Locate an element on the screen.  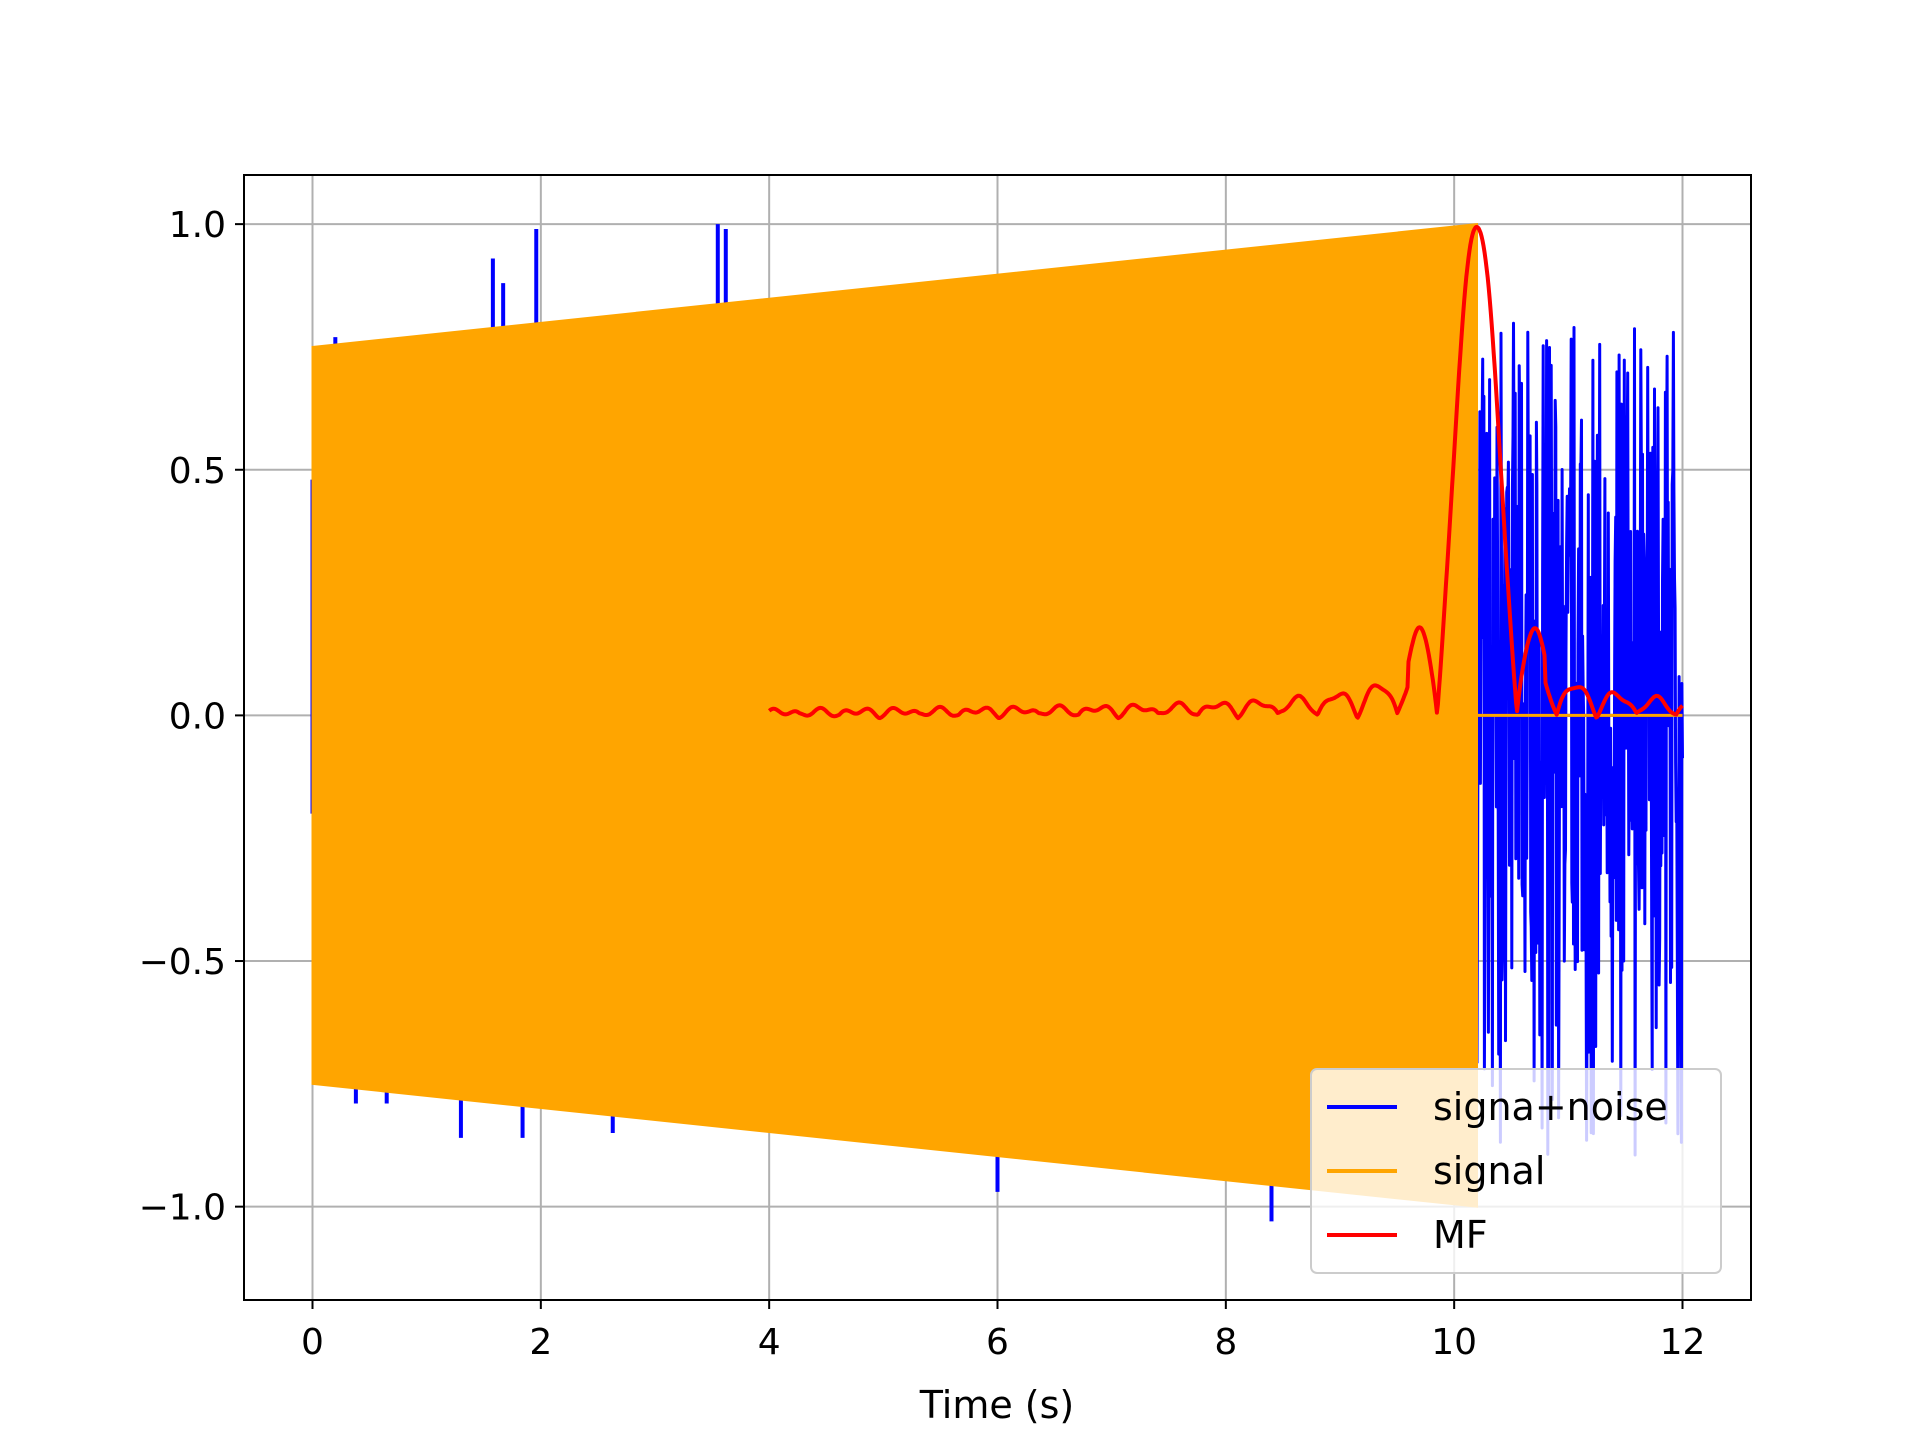
y-tick-label: 0.0 is located at coordinates (197, 716).